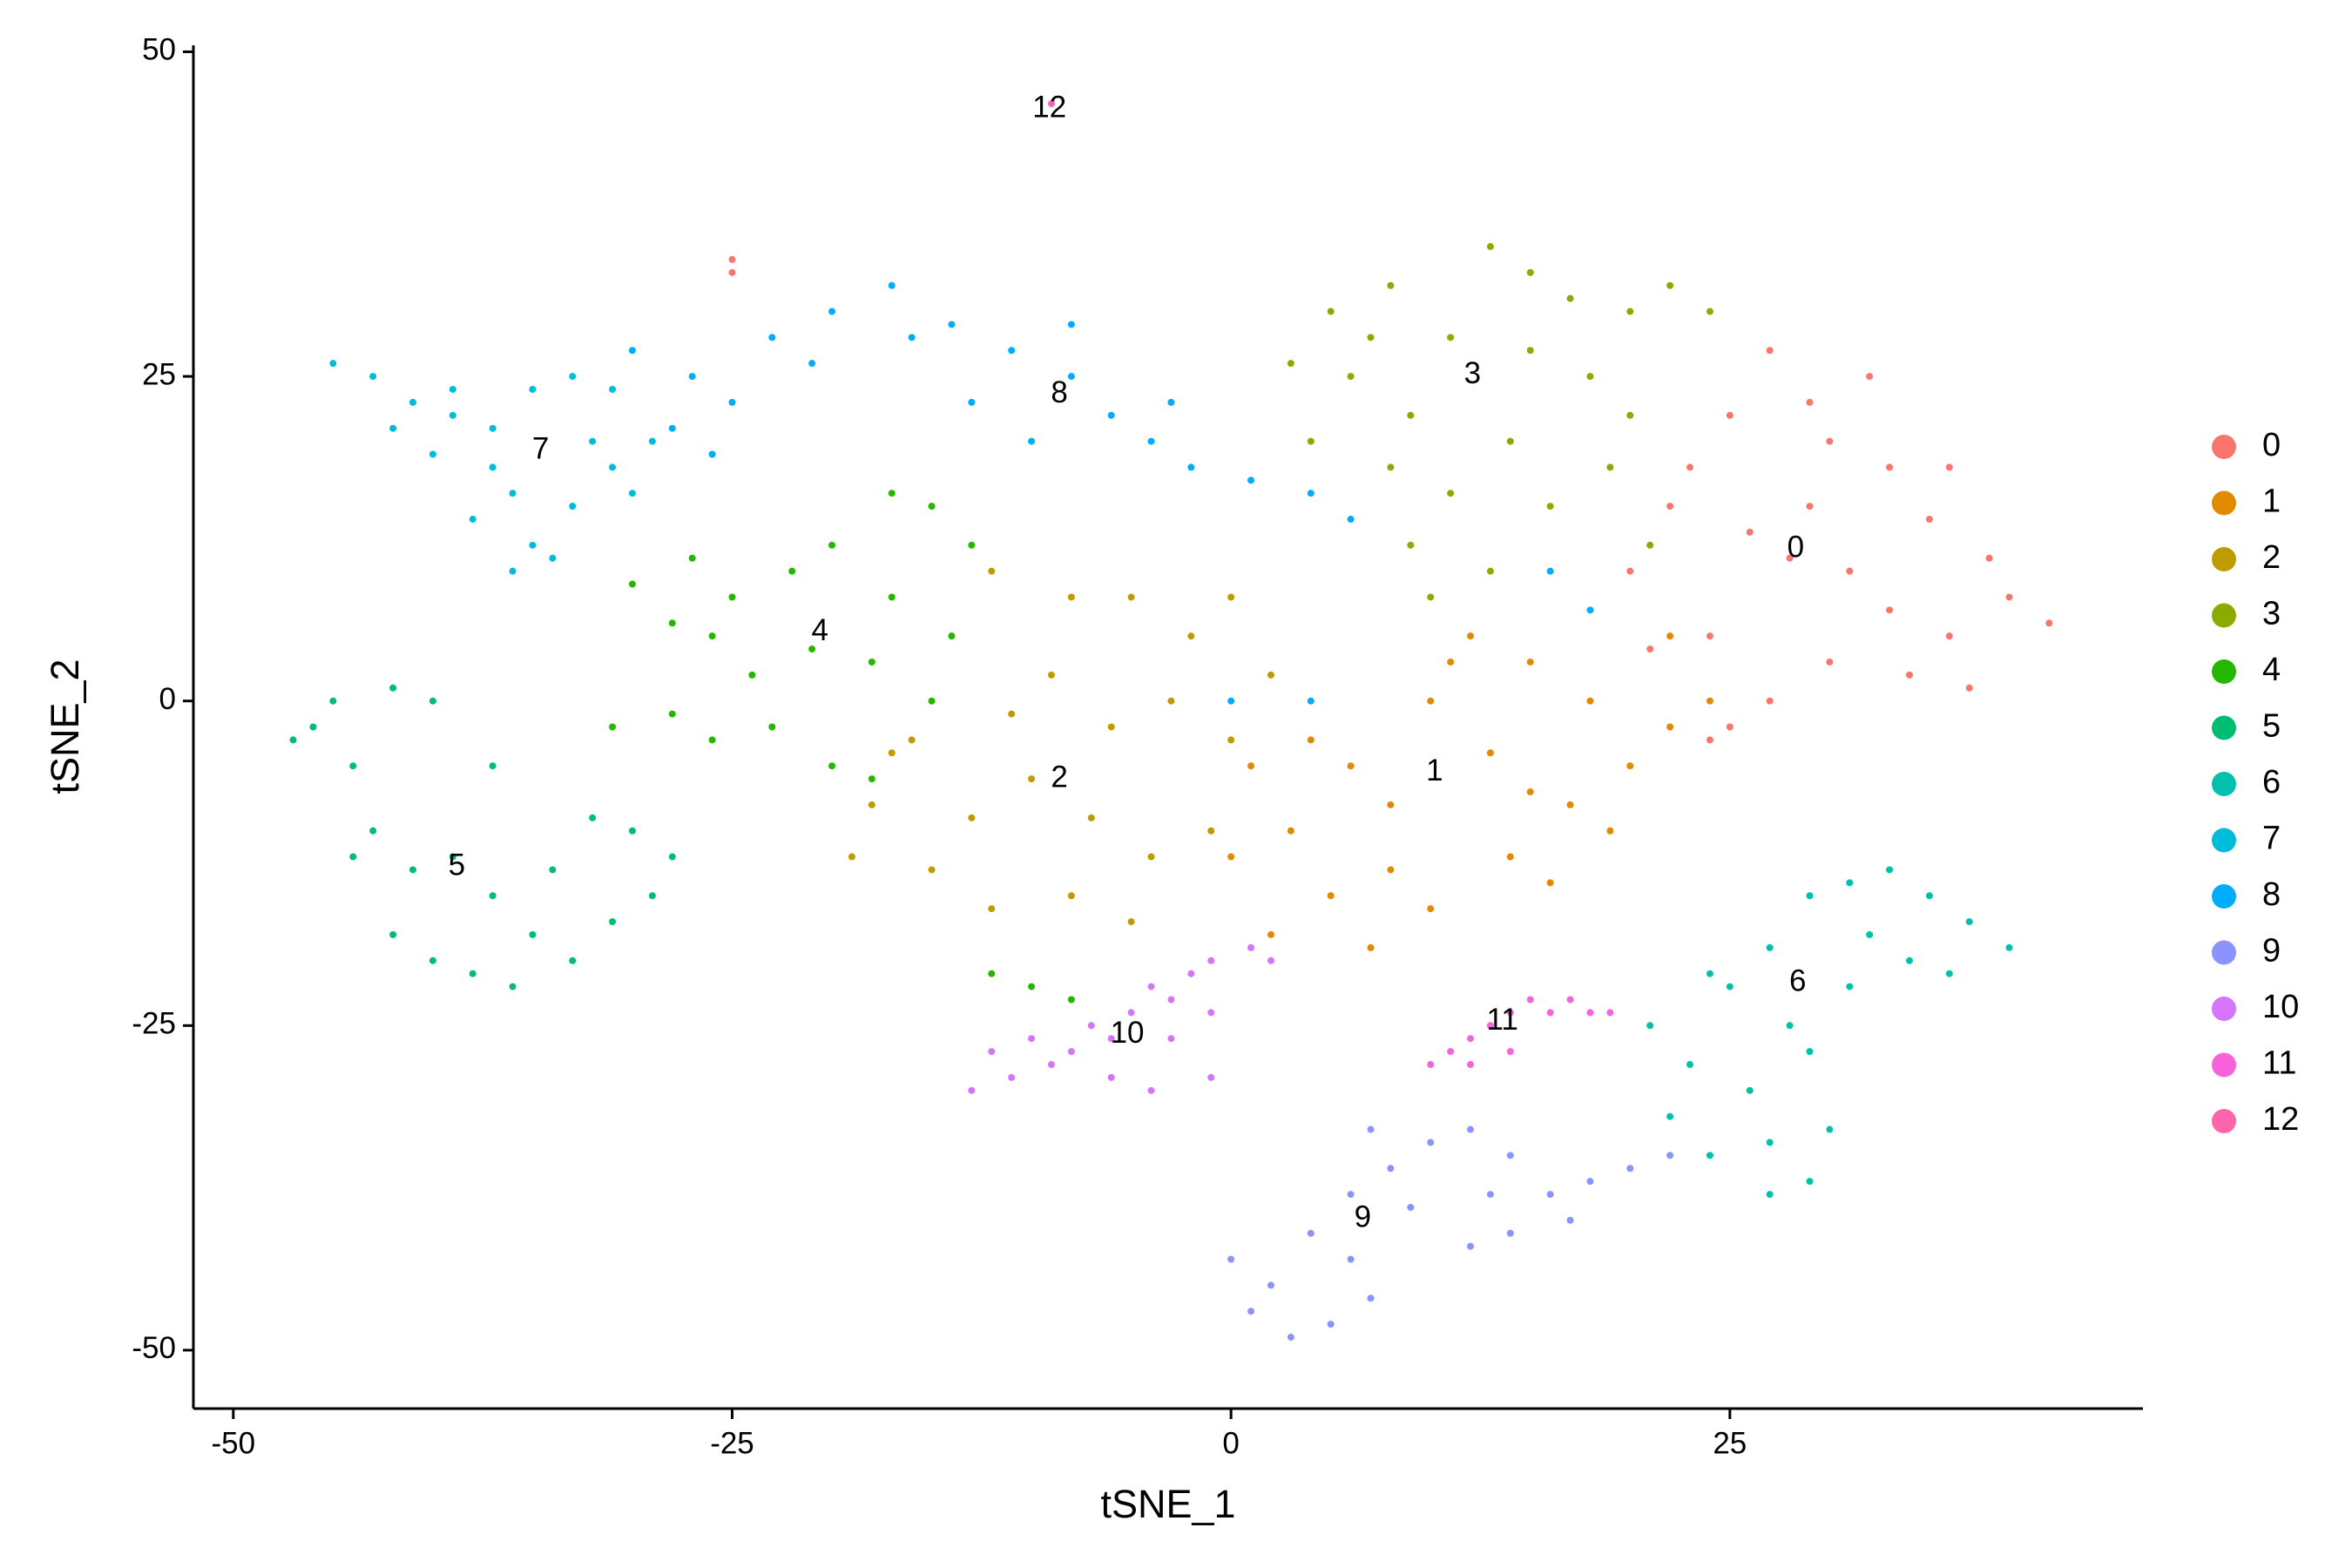  What do you see at coordinates (2271, 445) in the screenshot?
I see `legend-label: 0` at bounding box center [2271, 445].